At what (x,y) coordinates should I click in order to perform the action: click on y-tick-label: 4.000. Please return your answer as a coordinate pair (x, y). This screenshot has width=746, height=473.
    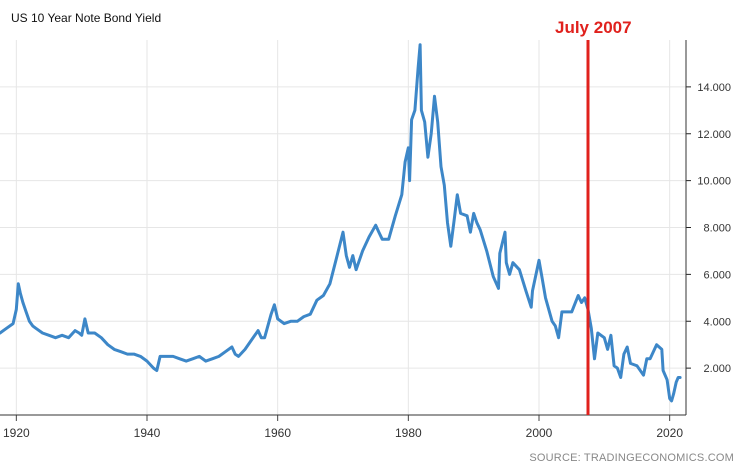
    Looking at the image, I should click on (717, 322).